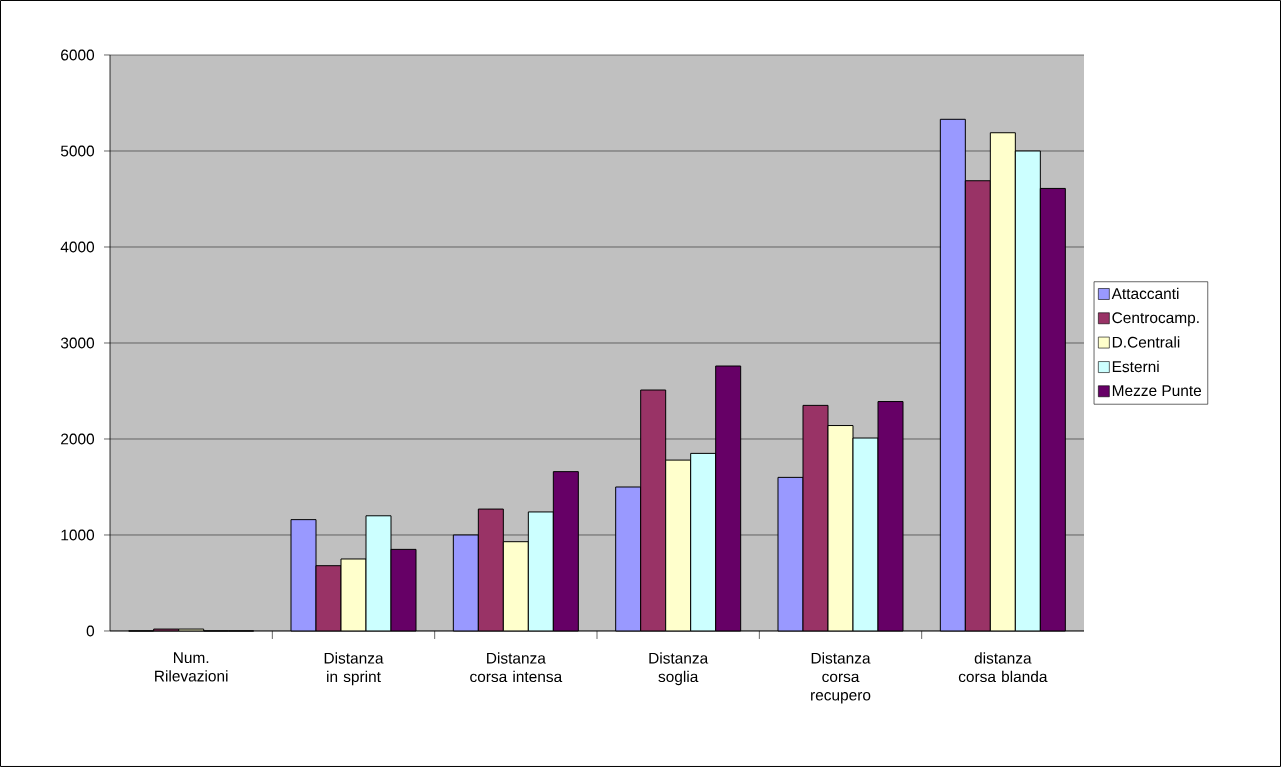 This screenshot has width=1281, height=767. What do you see at coordinates (516, 667) in the screenshot?
I see `x-tick-label: Distanza corsa intensa` at bounding box center [516, 667].